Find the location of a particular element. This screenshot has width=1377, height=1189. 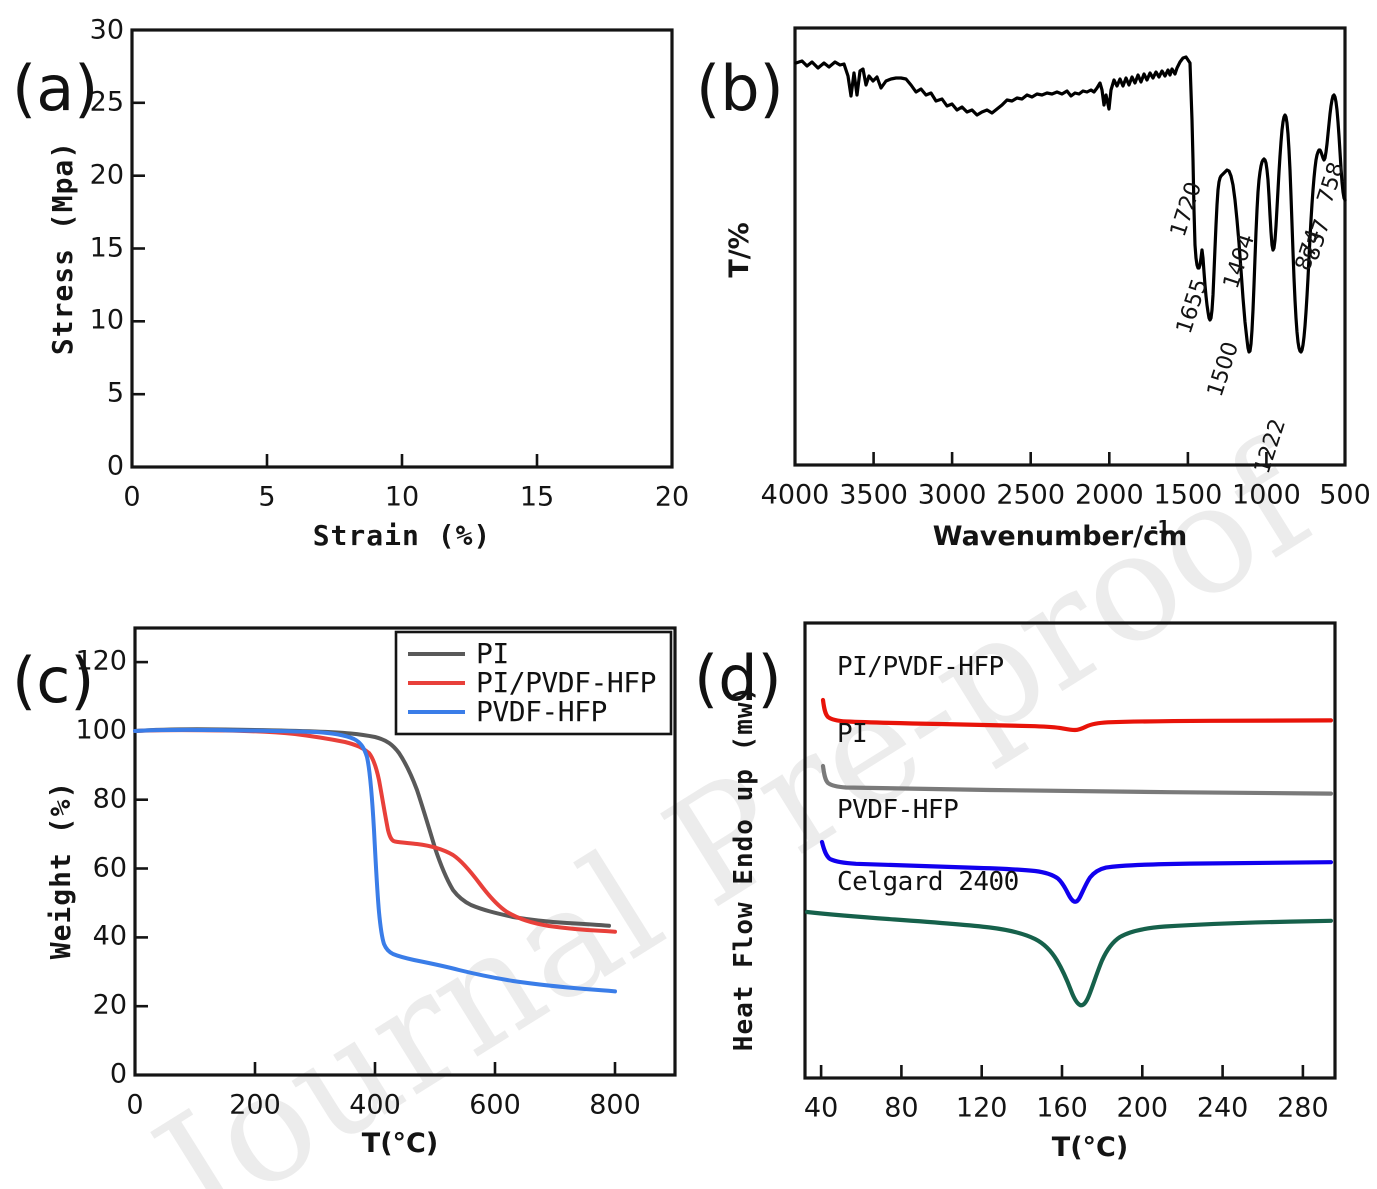

svg-text: Wavenumber/cm is located at coordinates (1060, 536).